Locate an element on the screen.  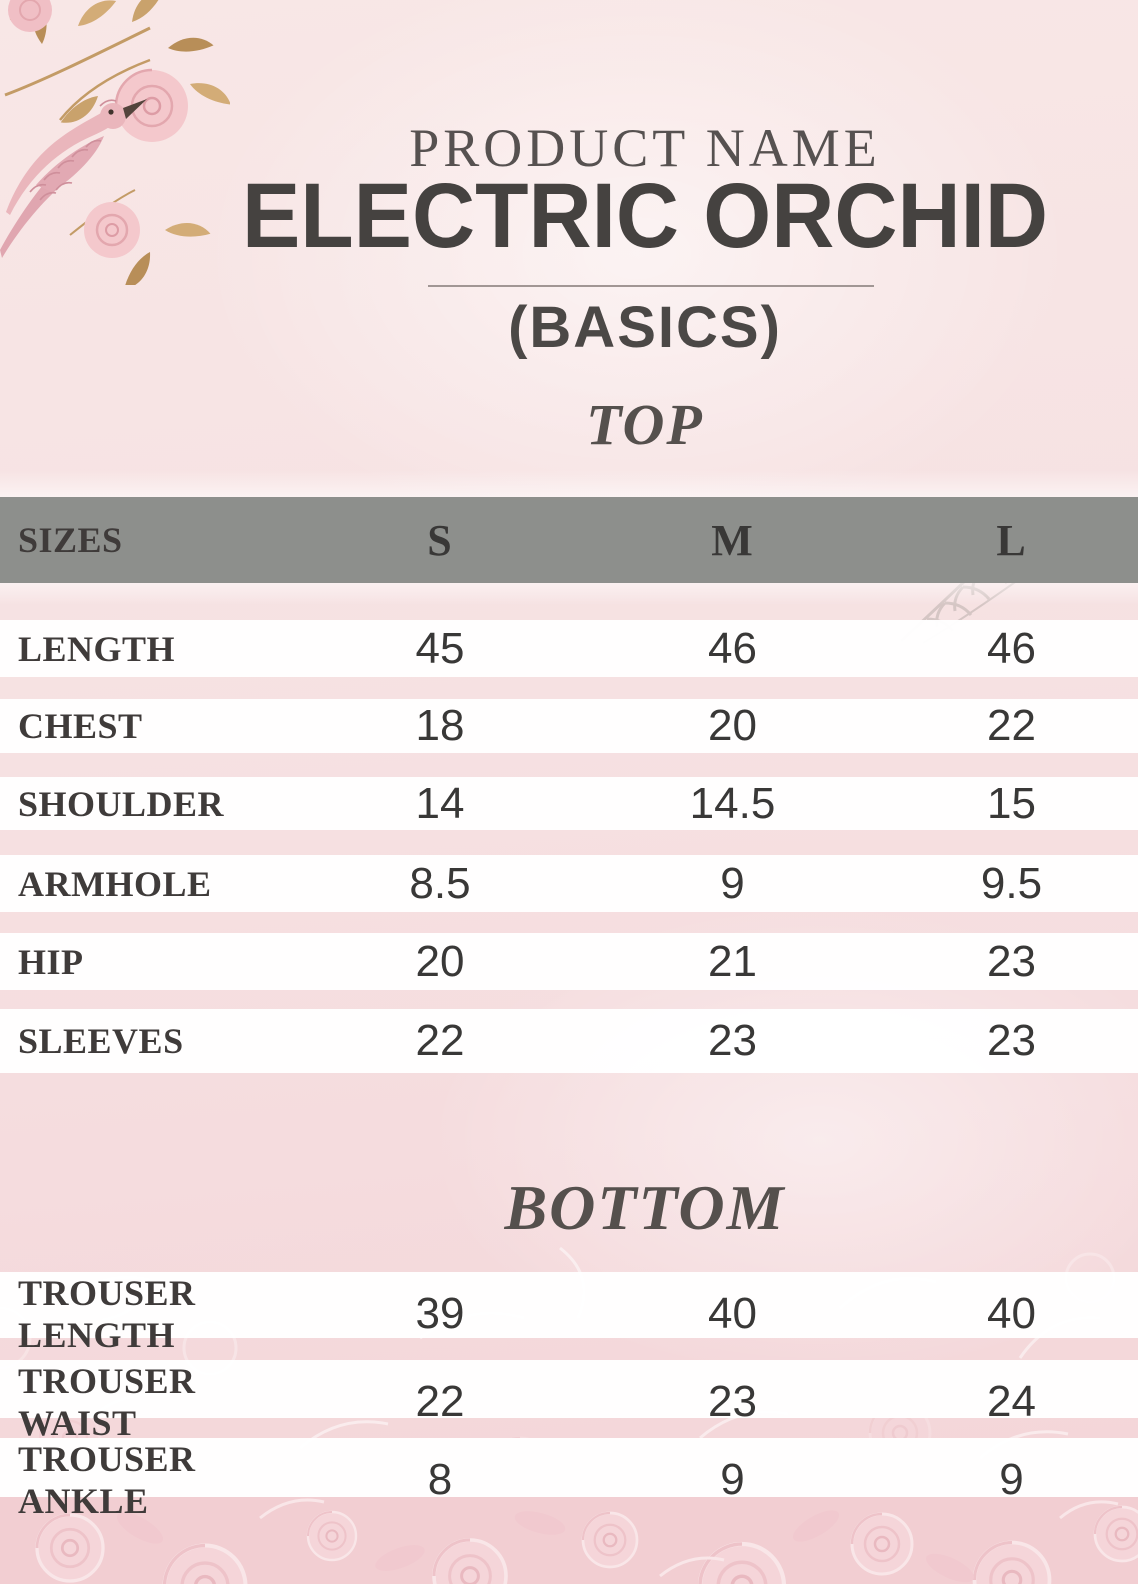
value-m: 20 is located at coordinates (732, 725).